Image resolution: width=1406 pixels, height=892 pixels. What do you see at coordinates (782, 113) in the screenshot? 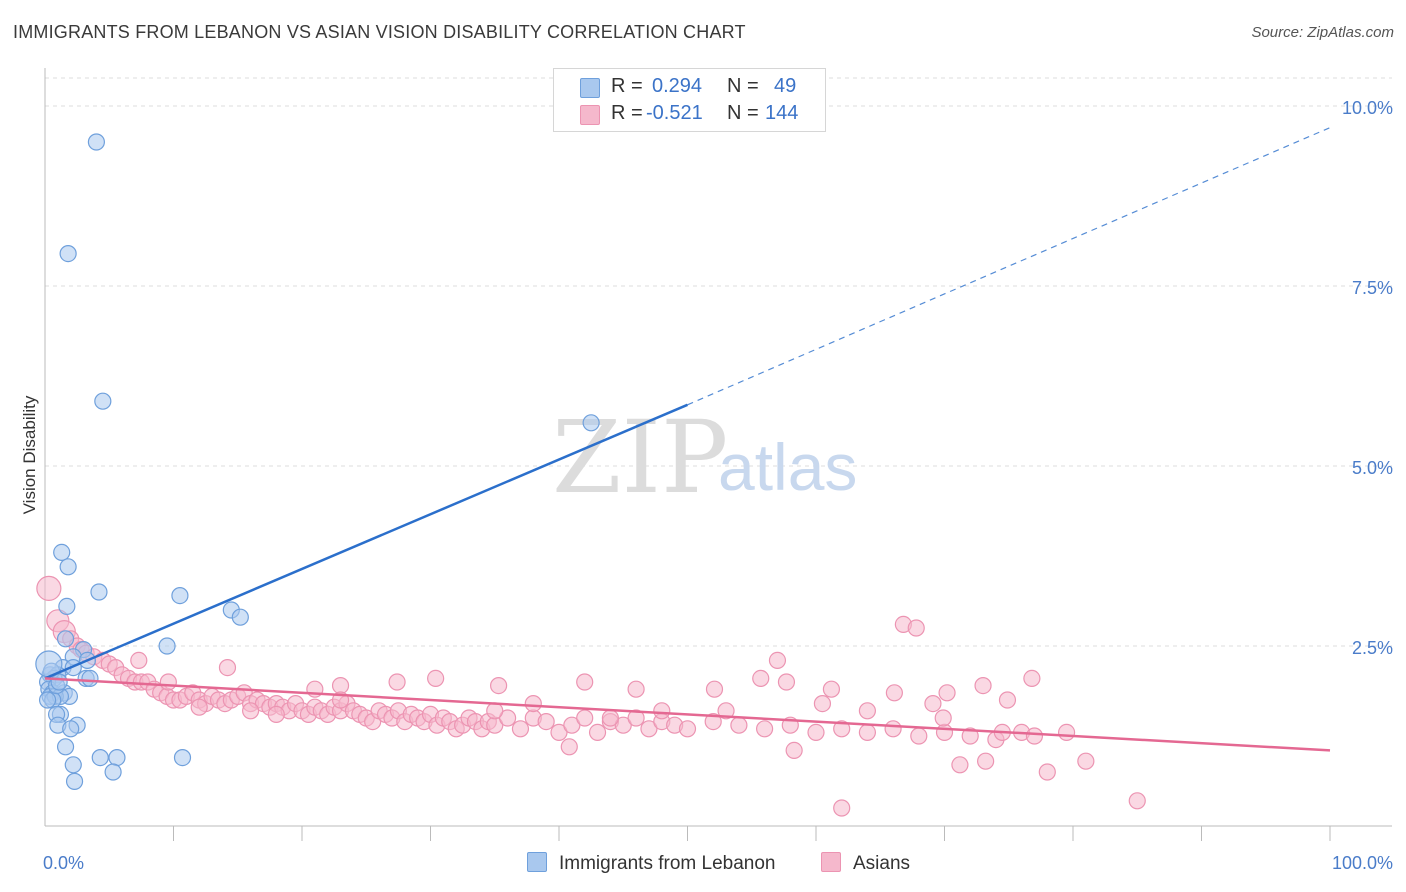
I see `legend-n-value: 144` at bounding box center [782, 113].